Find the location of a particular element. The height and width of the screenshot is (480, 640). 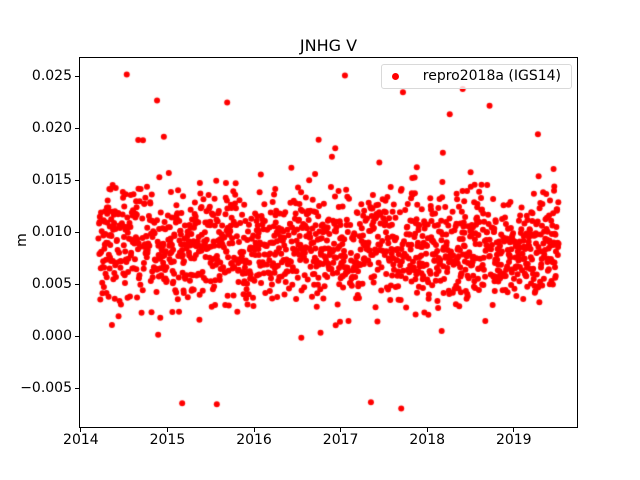

legend-label: repro2018a (IGS14) is located at coordinates (491, 76).